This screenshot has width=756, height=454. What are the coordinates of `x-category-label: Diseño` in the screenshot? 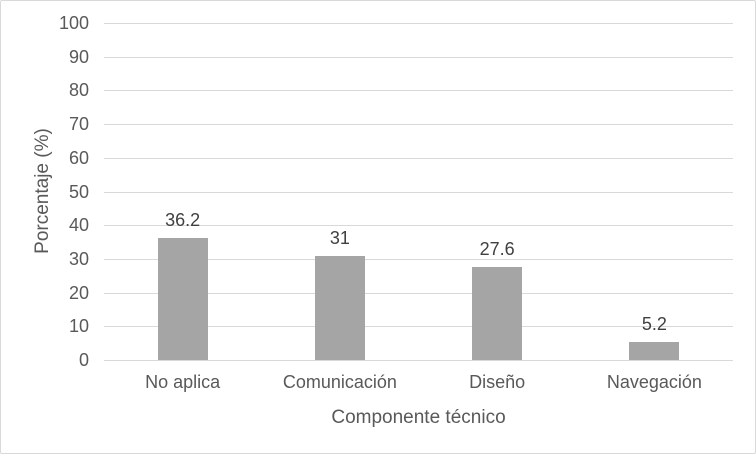 It's located at (497, 382).